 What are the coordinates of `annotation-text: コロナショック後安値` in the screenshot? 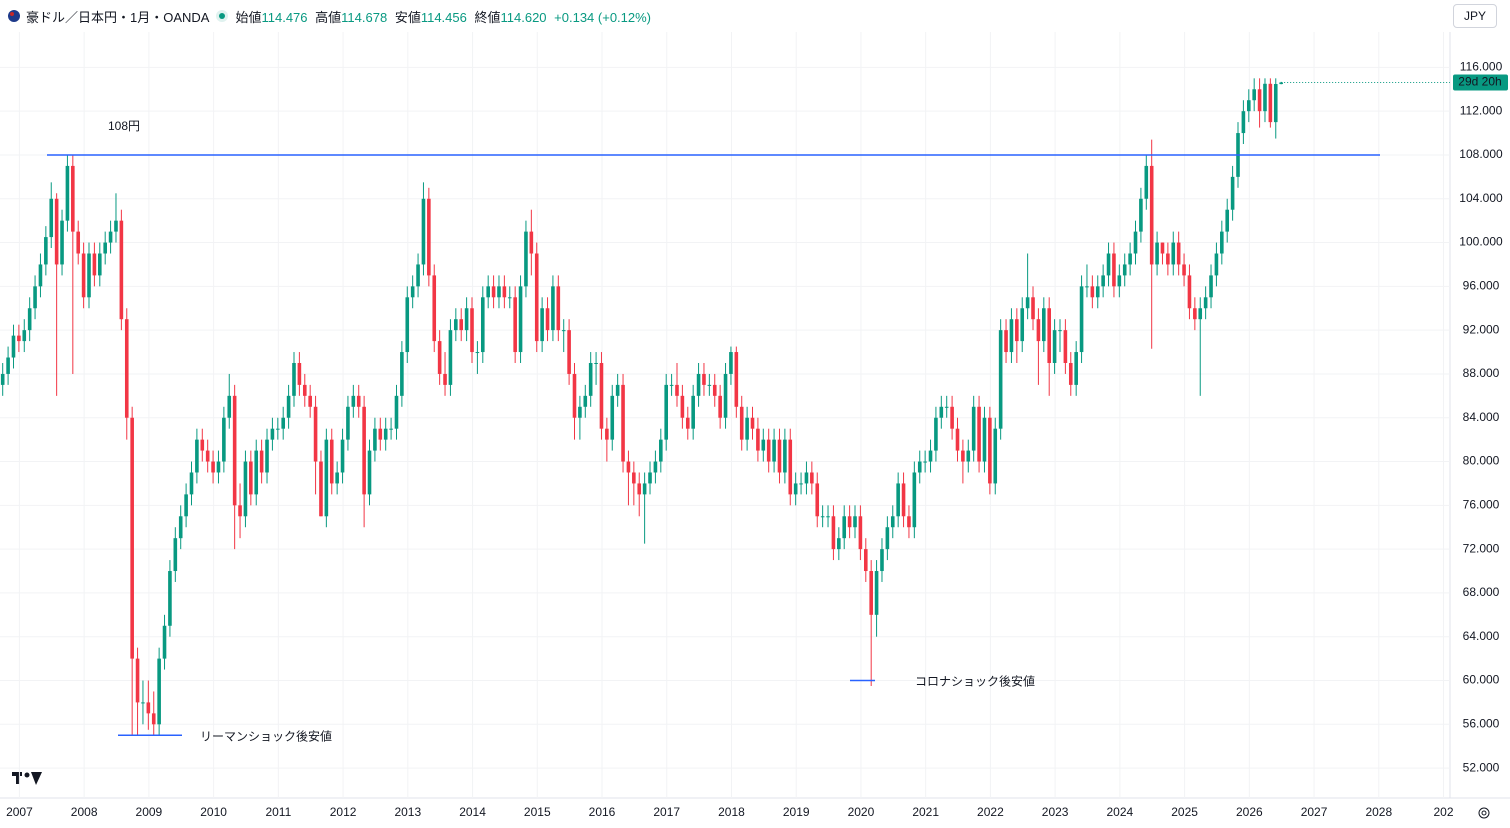 It's located at (975, 681).